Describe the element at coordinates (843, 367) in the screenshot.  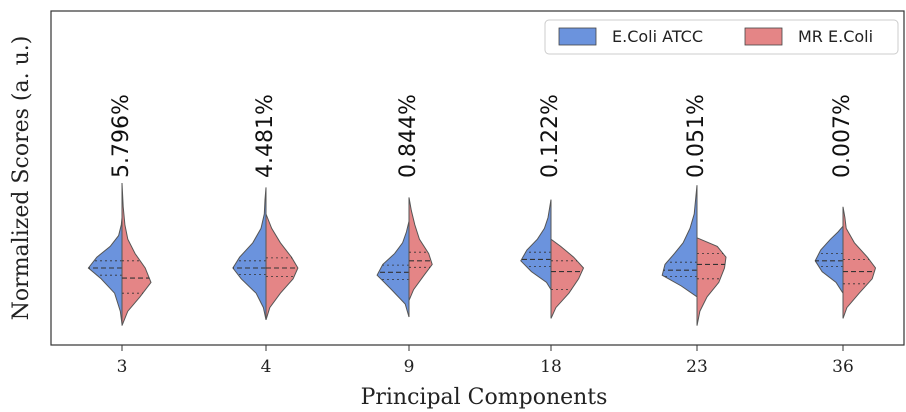
I see `x-tick-label-36: 36` at that location.